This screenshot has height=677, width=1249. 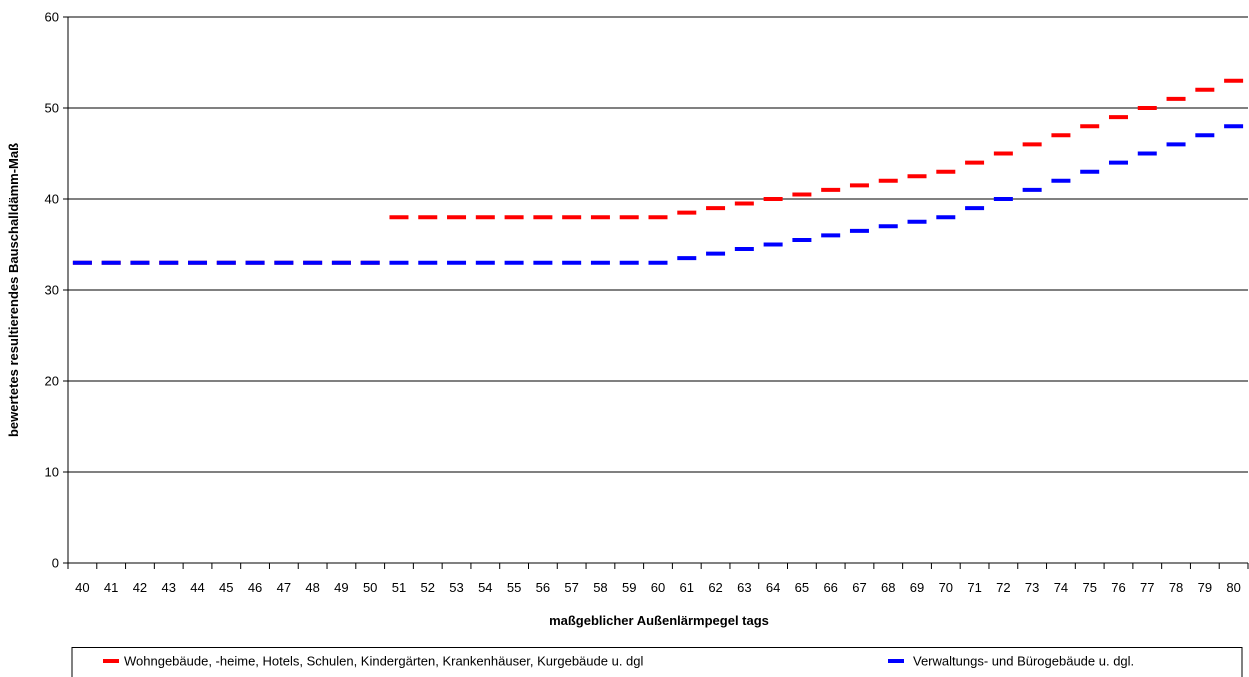 What do you see at coordinates (1003, 587) in the screenshot?
I see `x-tick-label: 72` at bounding box center [1003, 587].